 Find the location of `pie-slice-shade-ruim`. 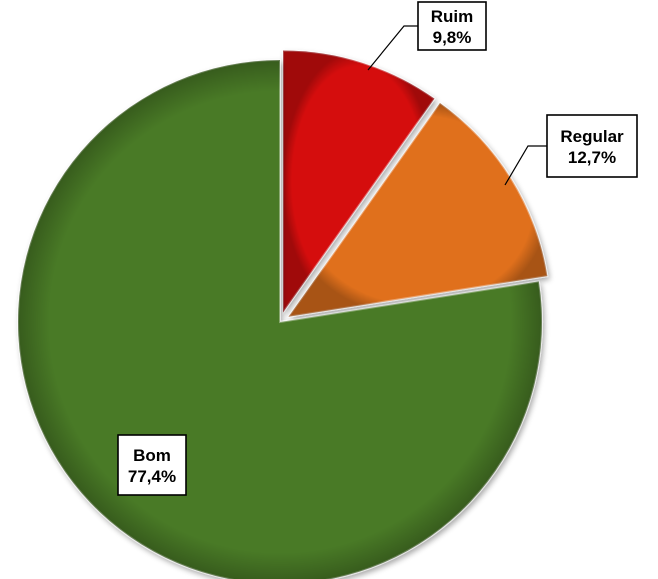

pie-slice-shade-ruim is located at coordinates (359, 181).